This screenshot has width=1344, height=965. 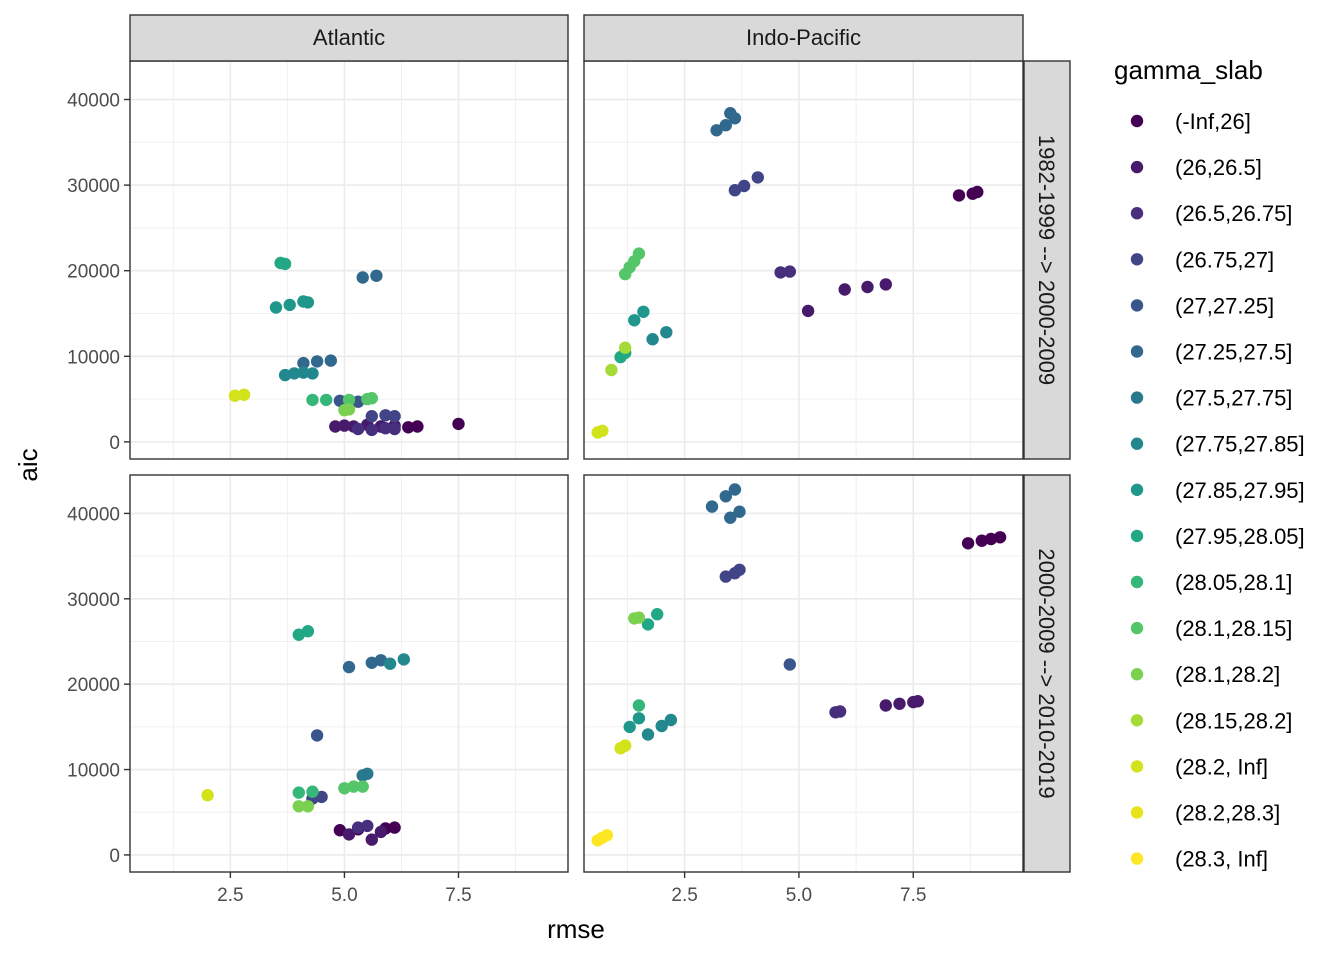 I want to click on legend-item: (28.05,28.1], so click(x=1211, y=582).